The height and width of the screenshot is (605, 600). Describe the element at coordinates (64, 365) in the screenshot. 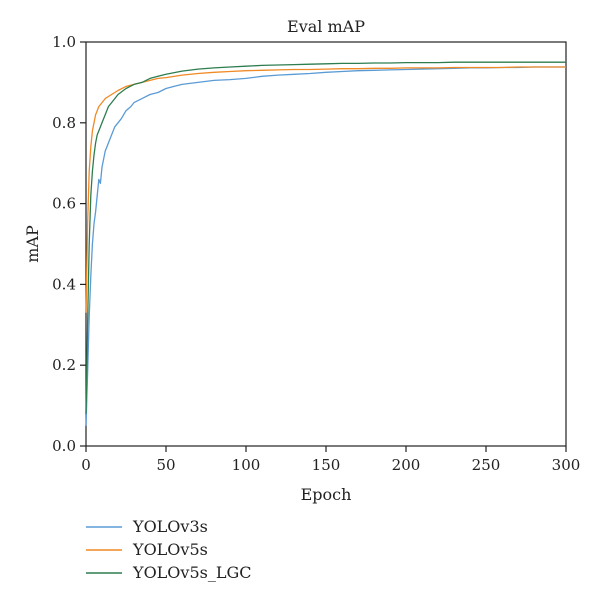

I see `y-tick-label: 0.2` at that location.